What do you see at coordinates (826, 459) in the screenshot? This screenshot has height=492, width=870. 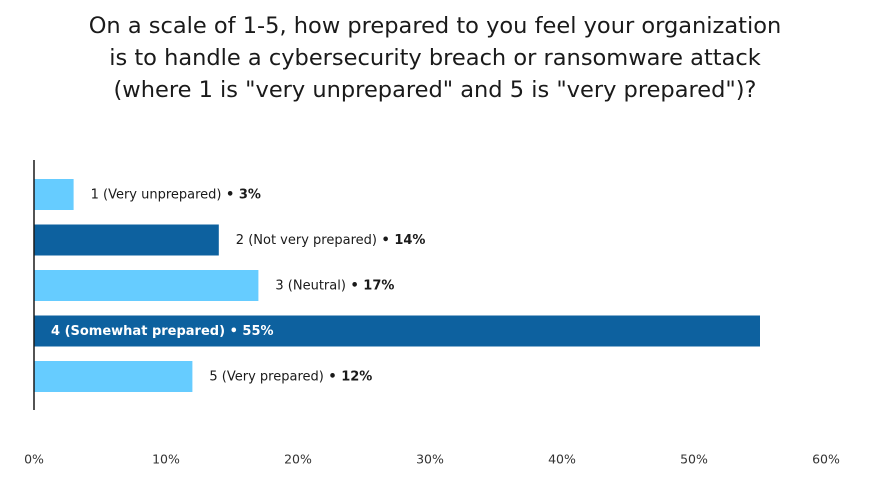 I see `x-tick-label-60: 60%` at bounding box center [826, 459].